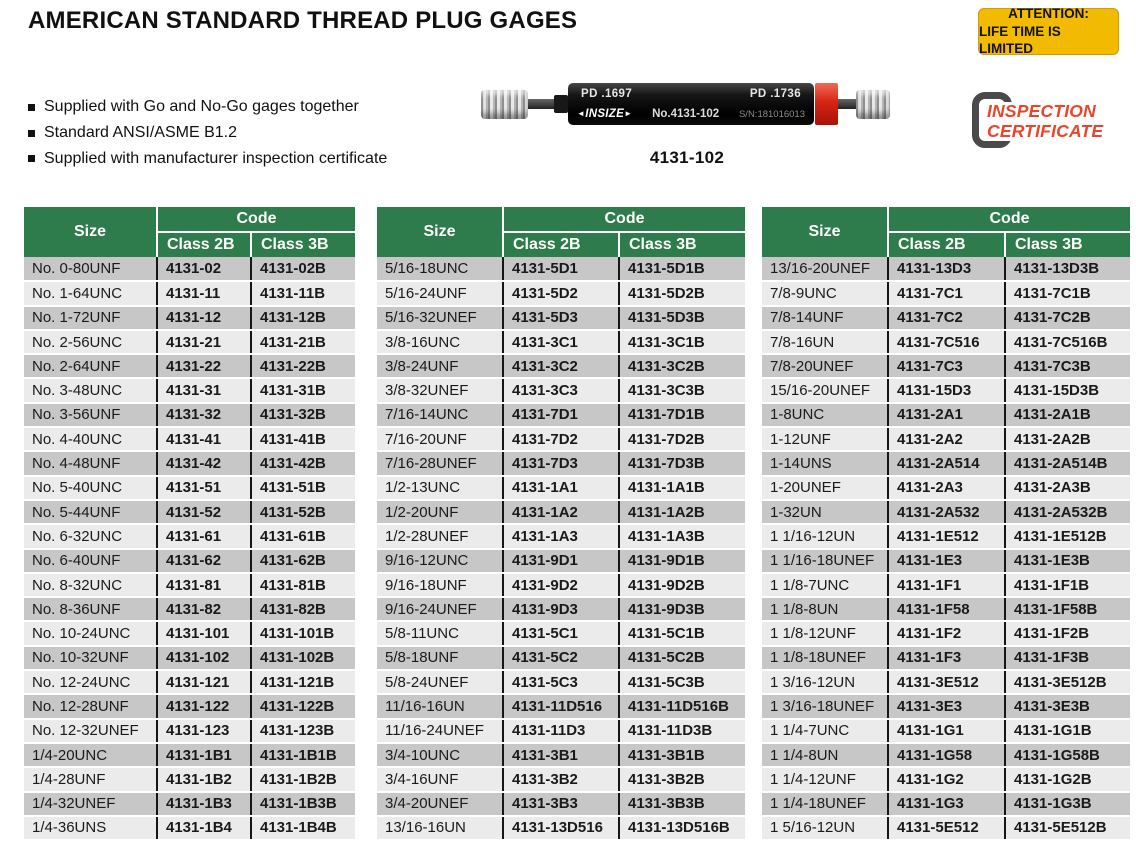 The width and height of the screenshot is (1136, 846). I want to click on code-cell: 4131-5D1B, so click(681, 270).